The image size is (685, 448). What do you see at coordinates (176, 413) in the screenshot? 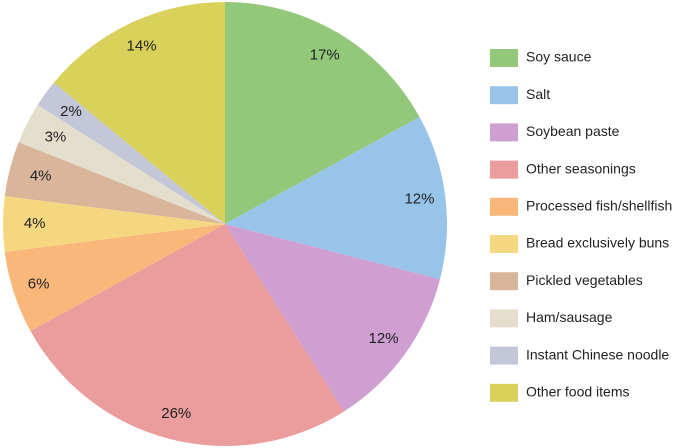
I see `slice-label: 26%` at bounding box center [176, 413].